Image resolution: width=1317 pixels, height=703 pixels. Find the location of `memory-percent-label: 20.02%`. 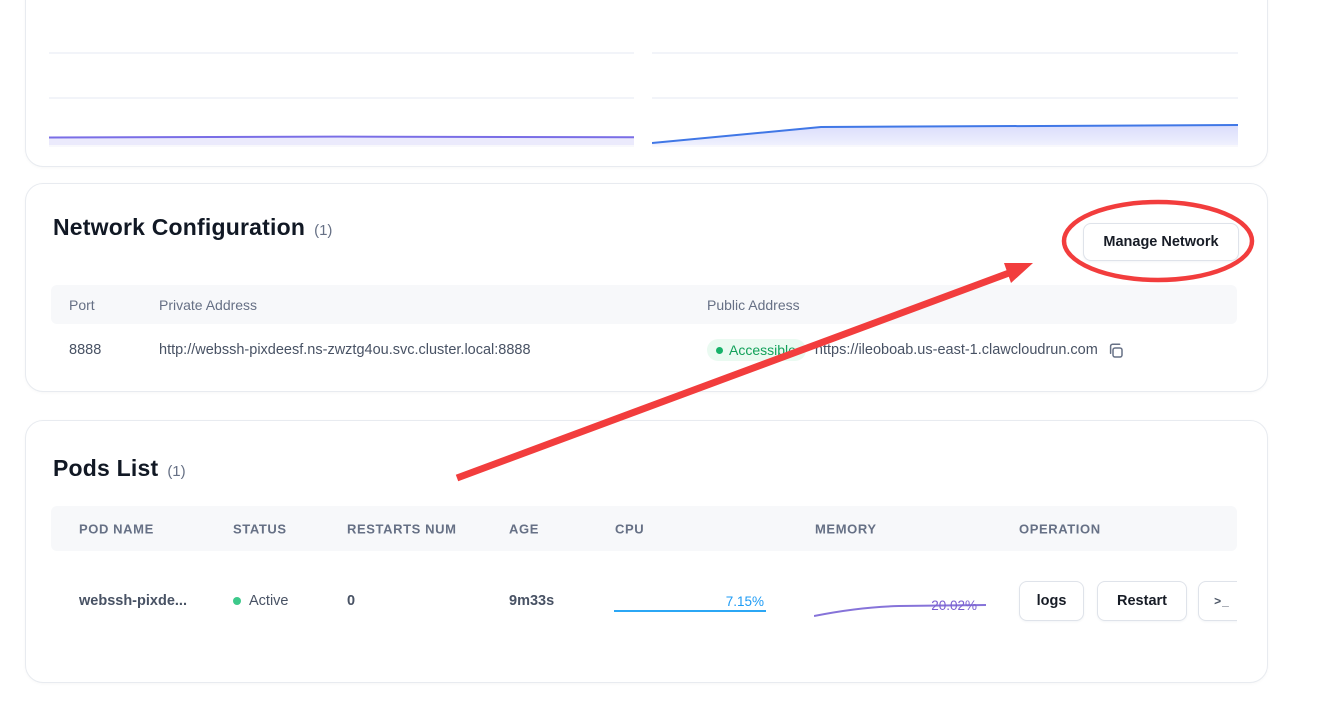

memory-percent-label: 20.02% is located at coordinates (954, 605).